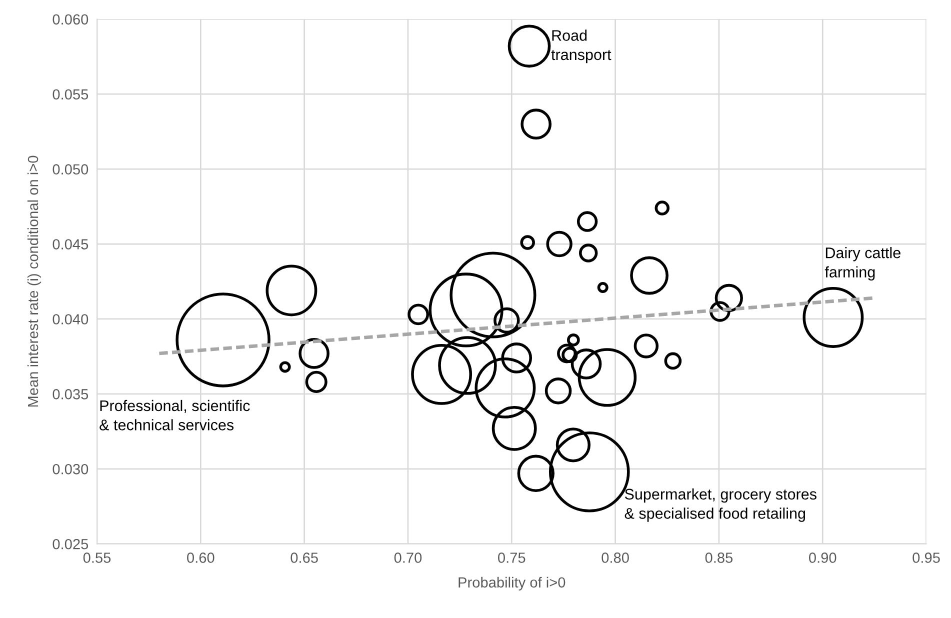 The image size is (951, 618). Describe the element at coordinates (512, 583) in the screenshot. I see `x-axis-title: Probability of i>0` at that location.